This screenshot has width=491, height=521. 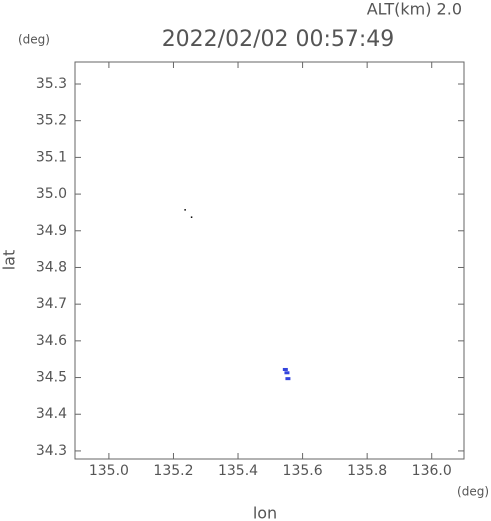 What do you see at coordinates (34, 40) in the screenshot?
I see `y-unit: (deg)` at bounding box center [34, 40].